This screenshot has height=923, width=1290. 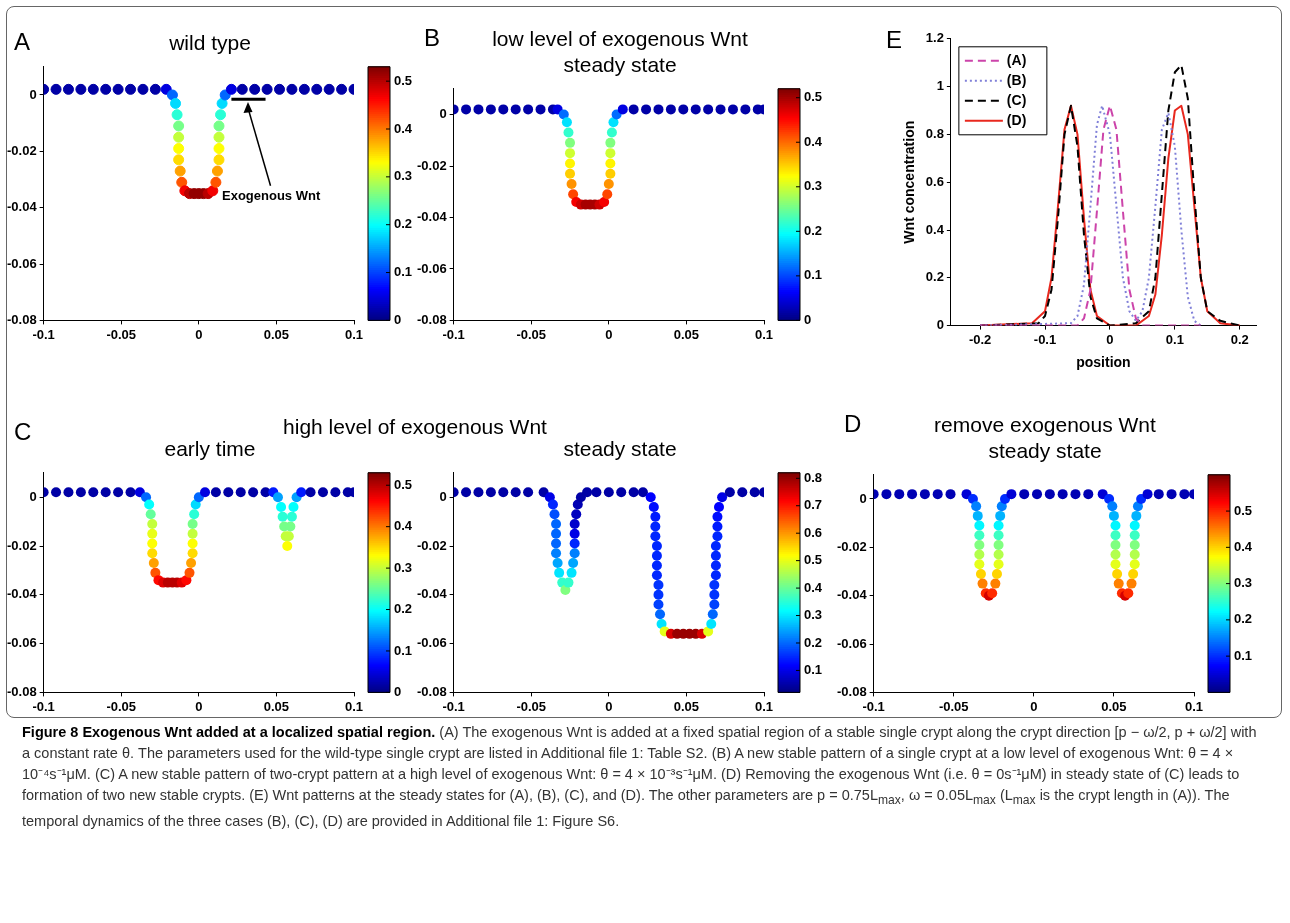 I want to click on chart-title: remove exogenous Wnt, so click(x=1045, y=424).